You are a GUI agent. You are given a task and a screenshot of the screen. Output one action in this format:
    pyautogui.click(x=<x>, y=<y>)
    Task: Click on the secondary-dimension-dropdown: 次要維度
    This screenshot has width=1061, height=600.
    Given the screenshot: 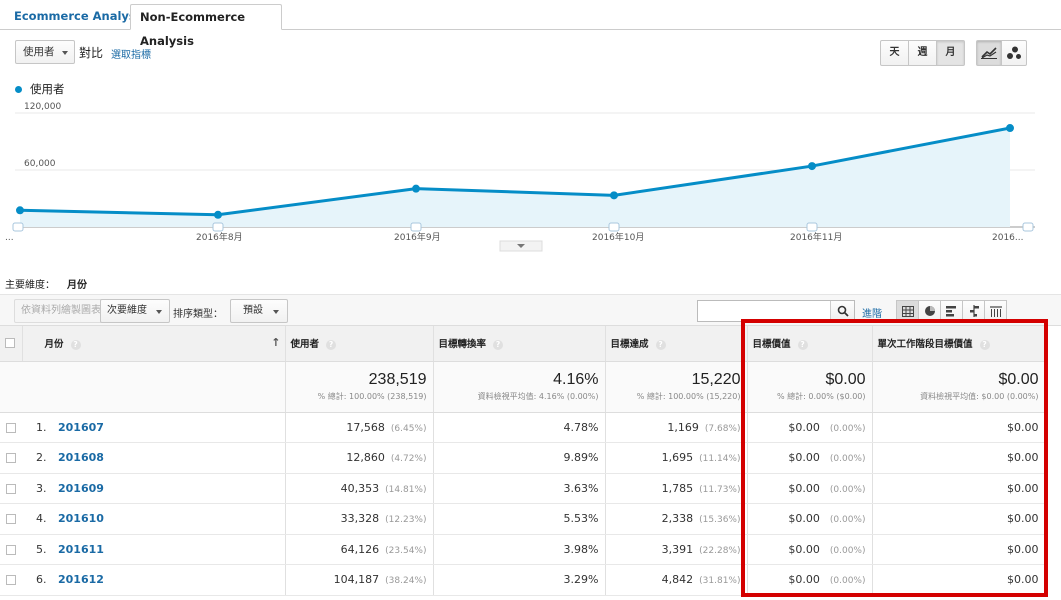 What is the action you would take?
    pyautogui.click(x=135, y=311)
    